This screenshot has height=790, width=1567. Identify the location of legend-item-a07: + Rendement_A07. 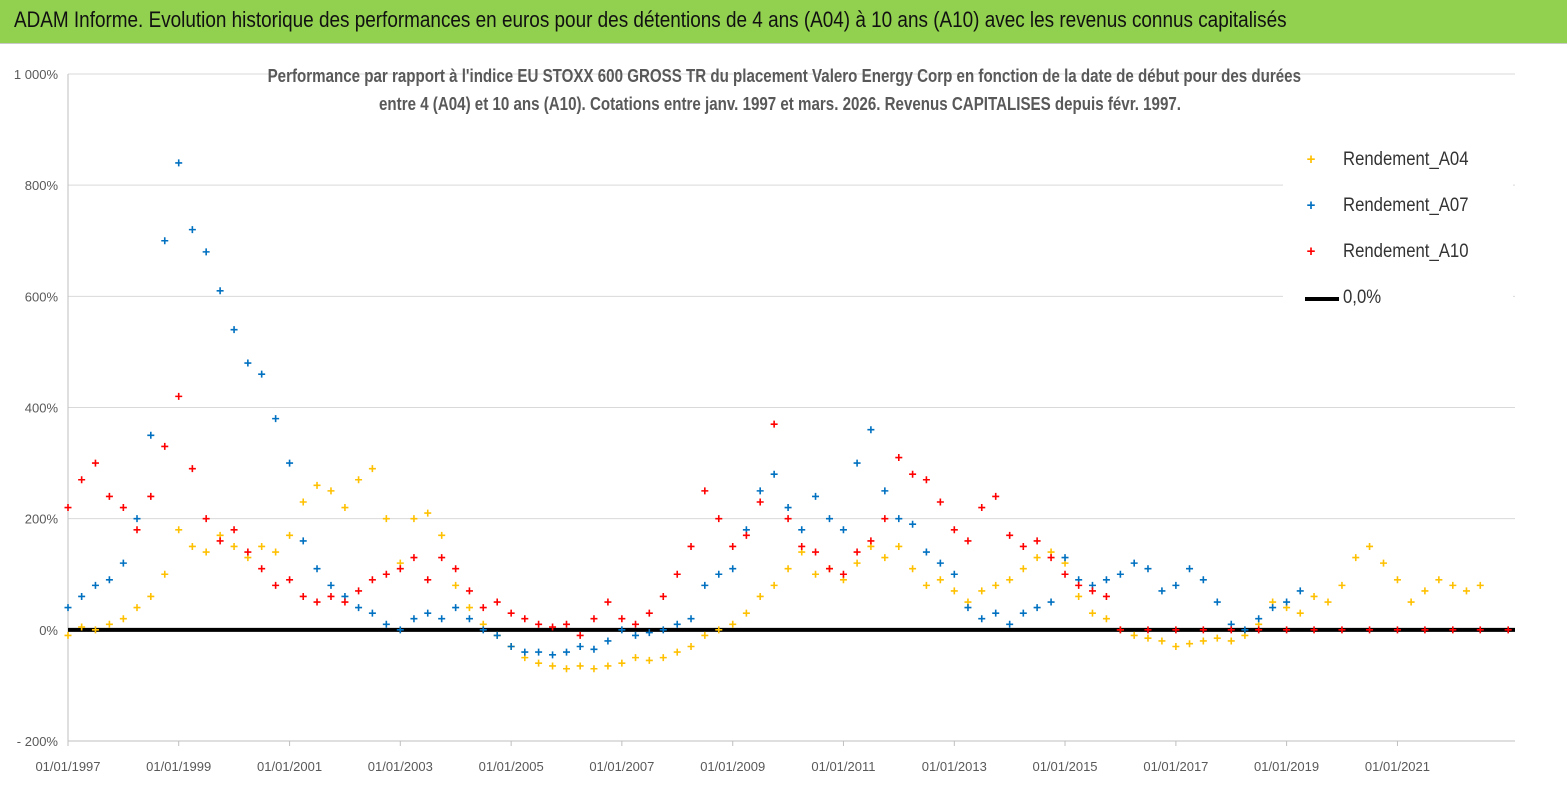
(1398, 206).